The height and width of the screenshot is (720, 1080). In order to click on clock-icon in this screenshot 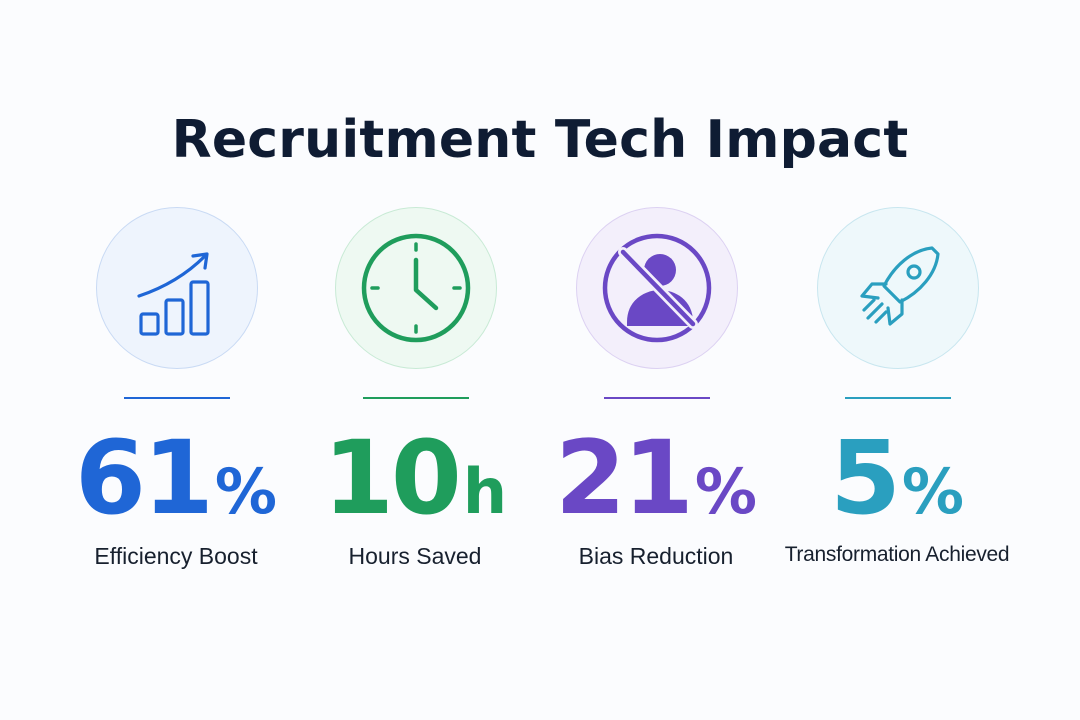, I will do `click(416, 288)`.